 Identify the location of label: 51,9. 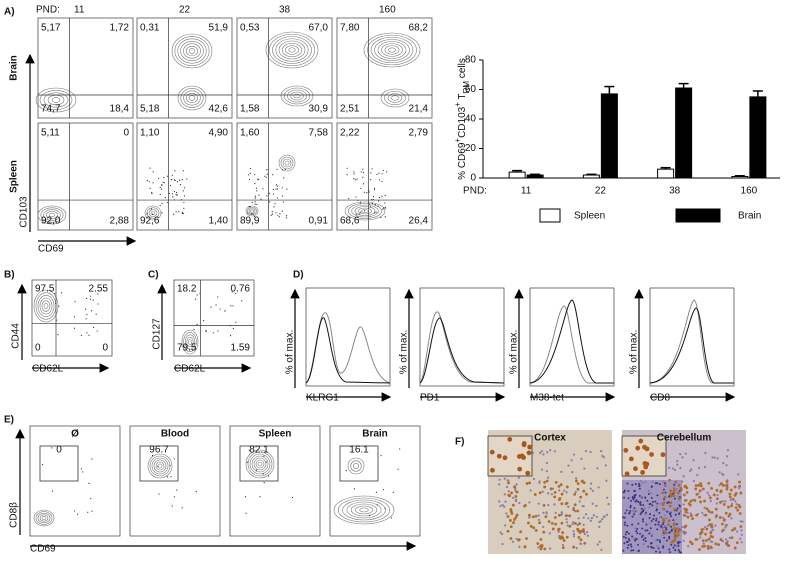
(219, 28).